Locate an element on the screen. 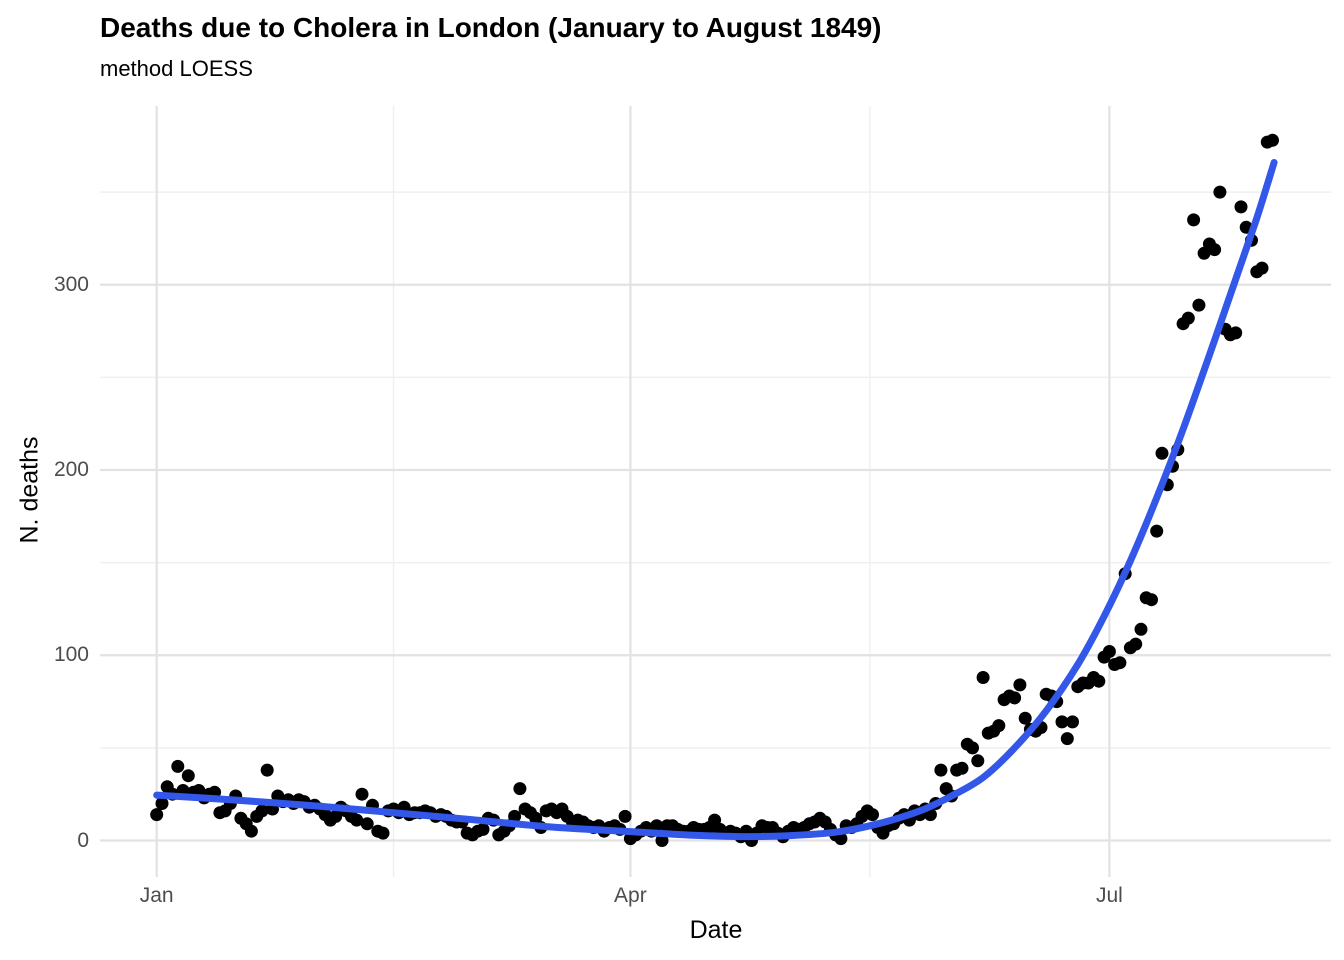 The height and width of the screenshot is (960, 1344). x-tick-label: Jan is located at coordinates (156, 895).